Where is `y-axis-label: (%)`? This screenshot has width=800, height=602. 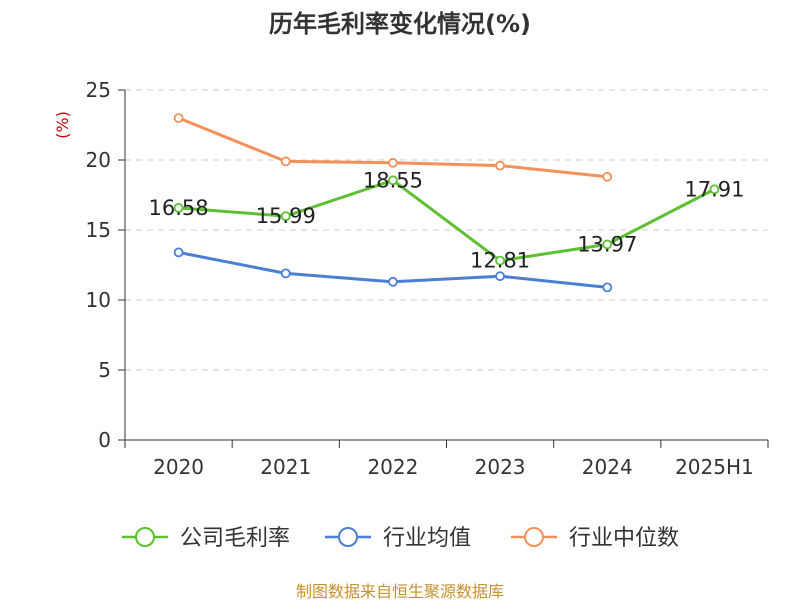 y-axis-label: (%) is located at coordinates (62, 125).